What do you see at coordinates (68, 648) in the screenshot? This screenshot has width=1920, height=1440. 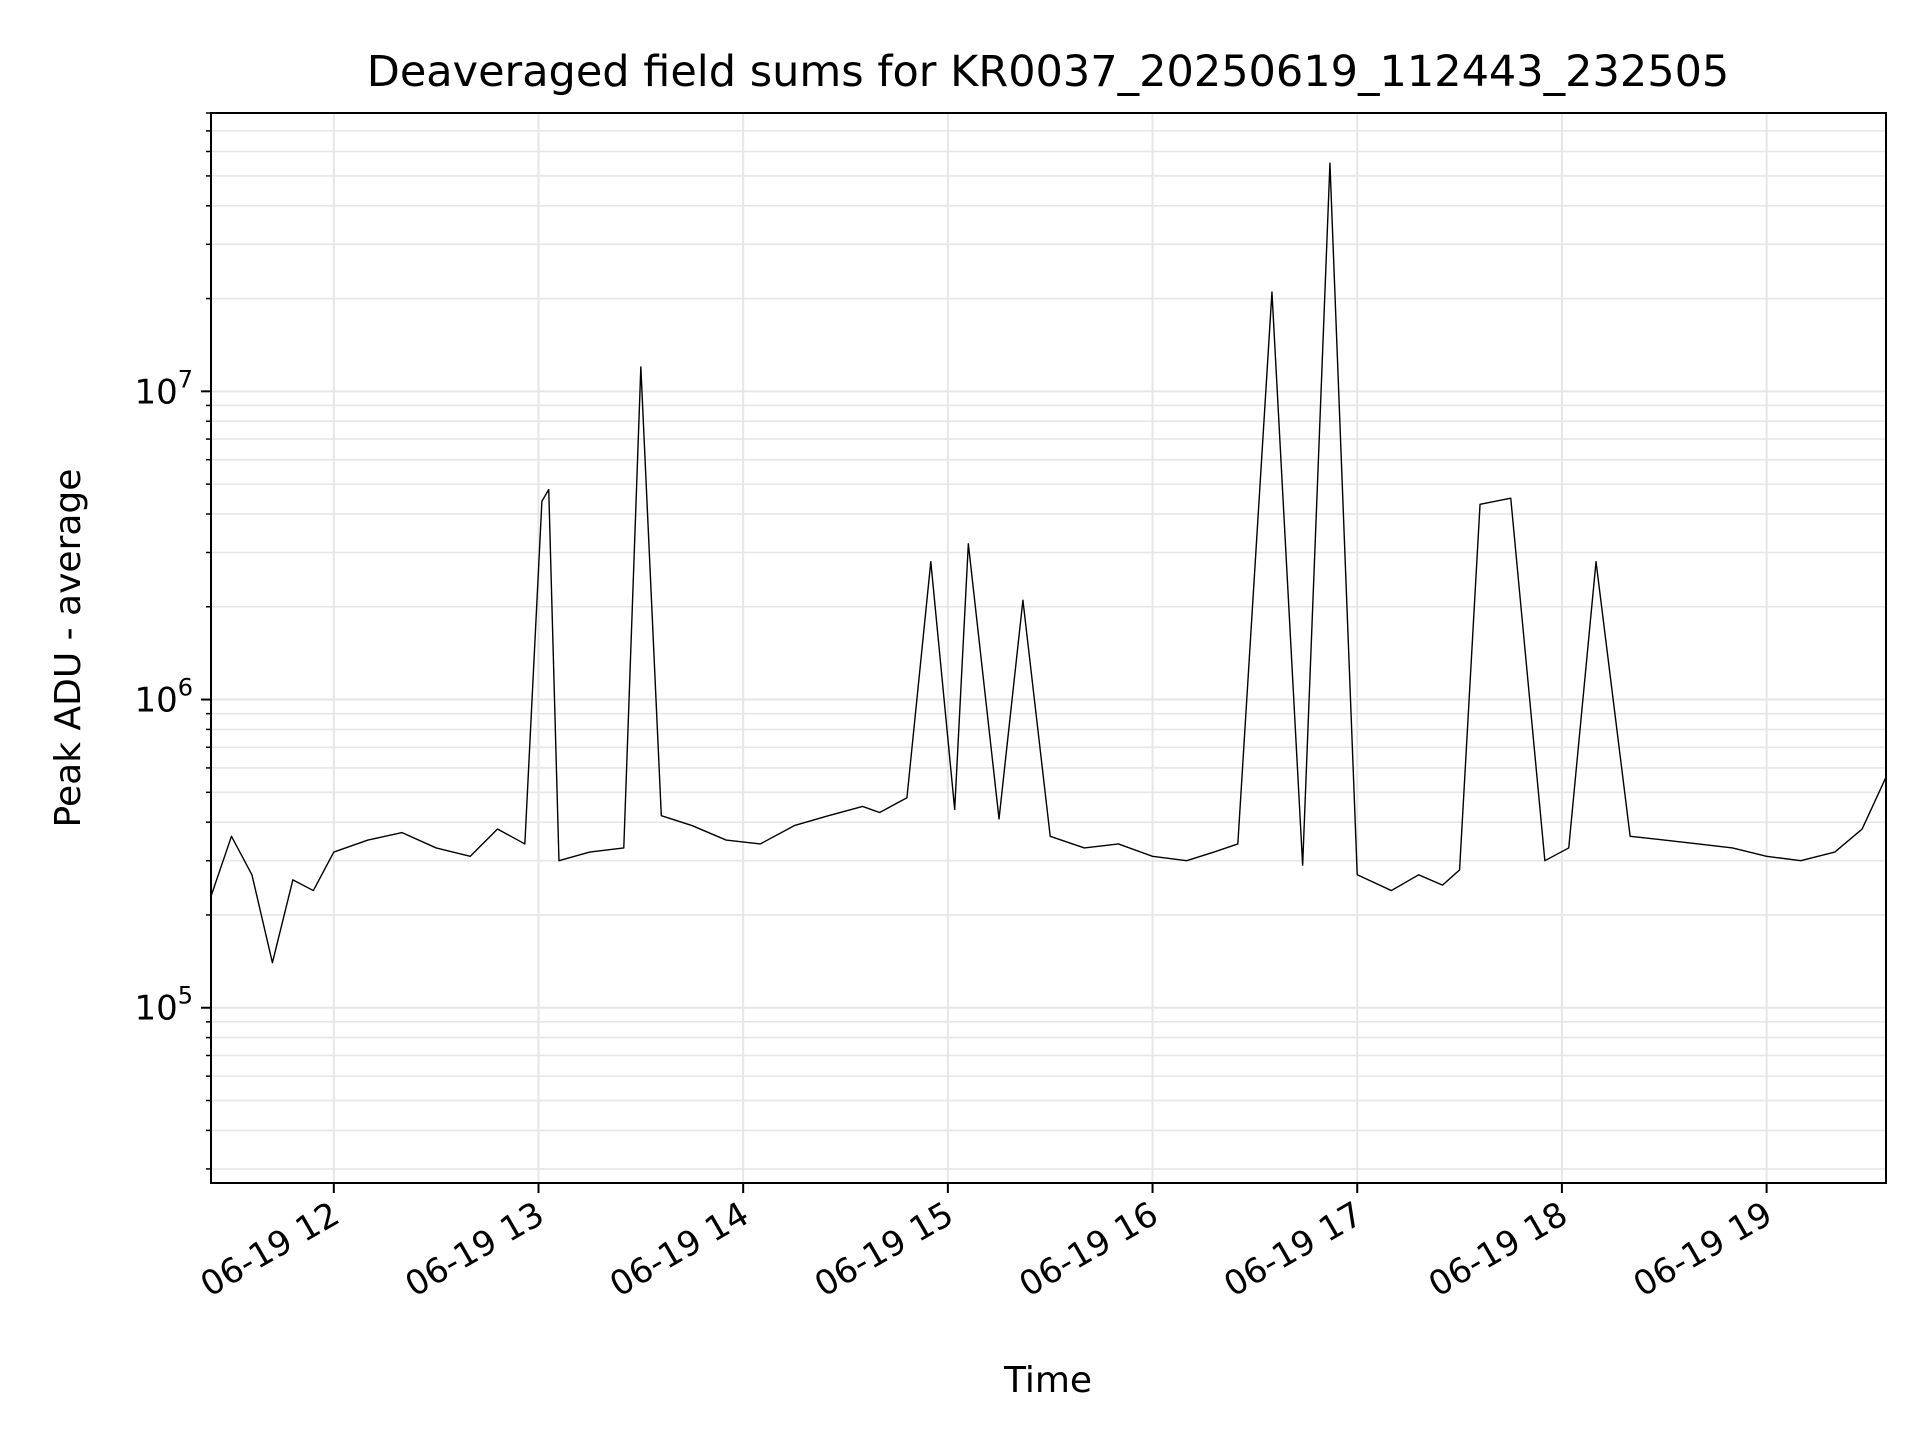 I see `y-axis-label: Peak ADU - average` at bounding box center [68, 648].